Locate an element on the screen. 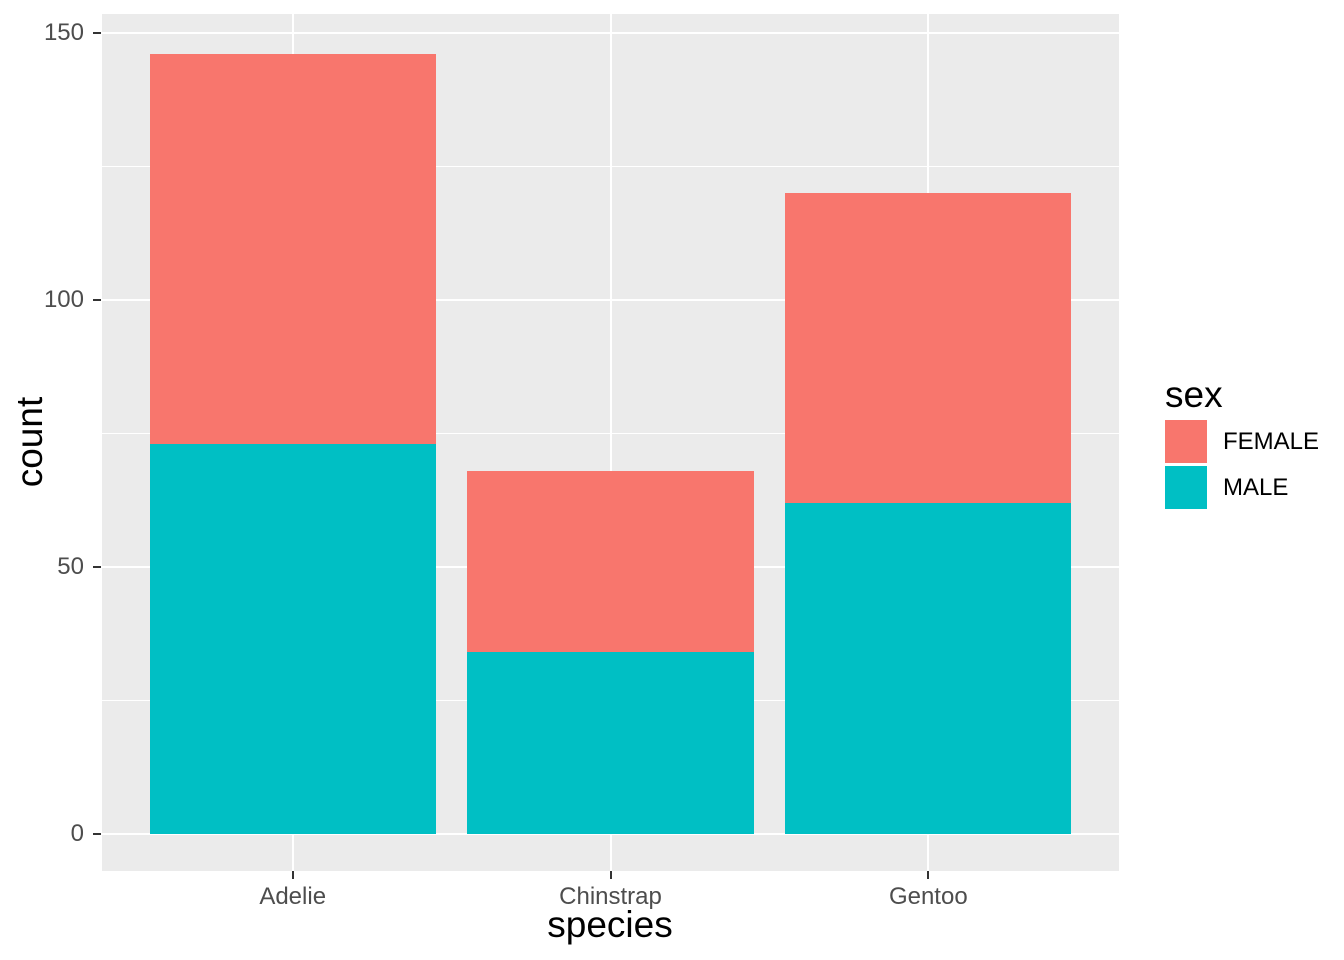 The width and height of the screenshot is (1344, 960). bar-segment-adelie-male is located at coordinates (292, 639).